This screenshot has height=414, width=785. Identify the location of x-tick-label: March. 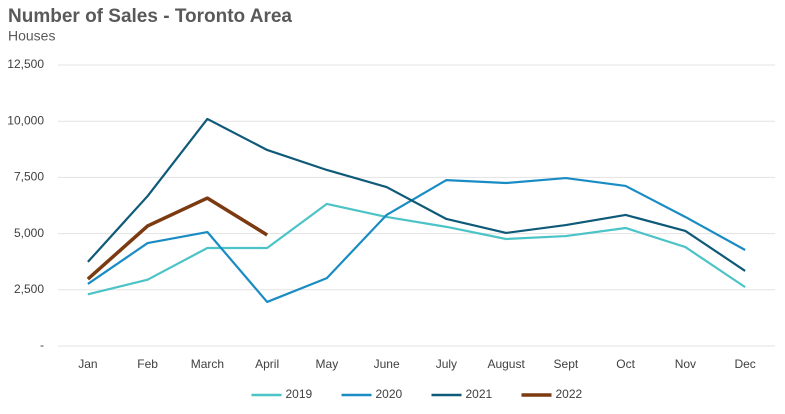
(207, 364).